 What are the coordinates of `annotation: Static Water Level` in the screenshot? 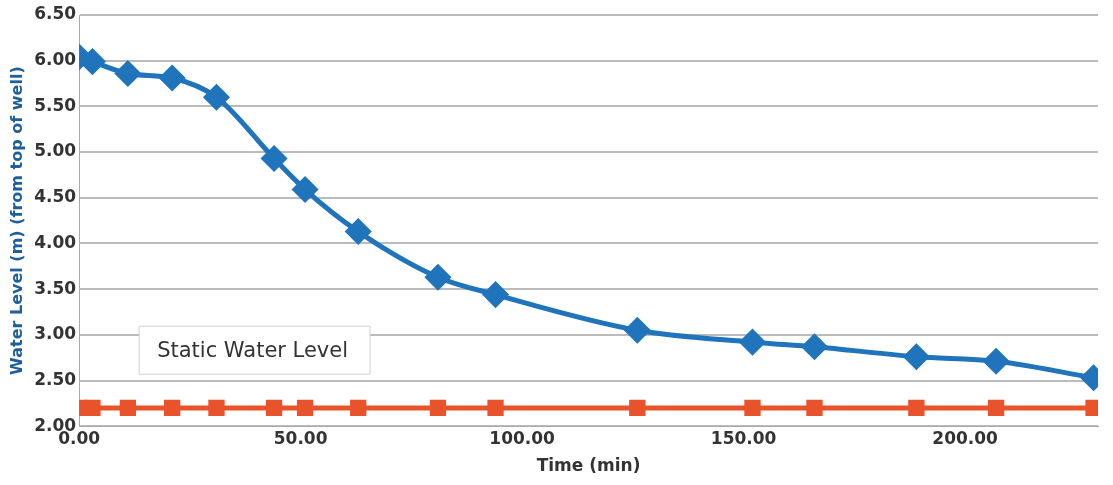 It's located at (253, 349).